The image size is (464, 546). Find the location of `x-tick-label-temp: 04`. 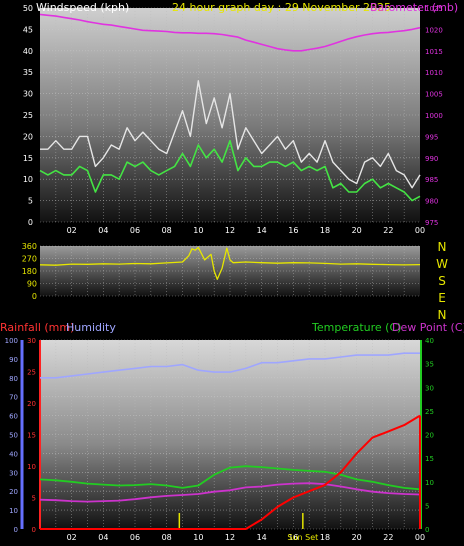

x-tick-label-temp: 04 is located at coordinates (103, 537).